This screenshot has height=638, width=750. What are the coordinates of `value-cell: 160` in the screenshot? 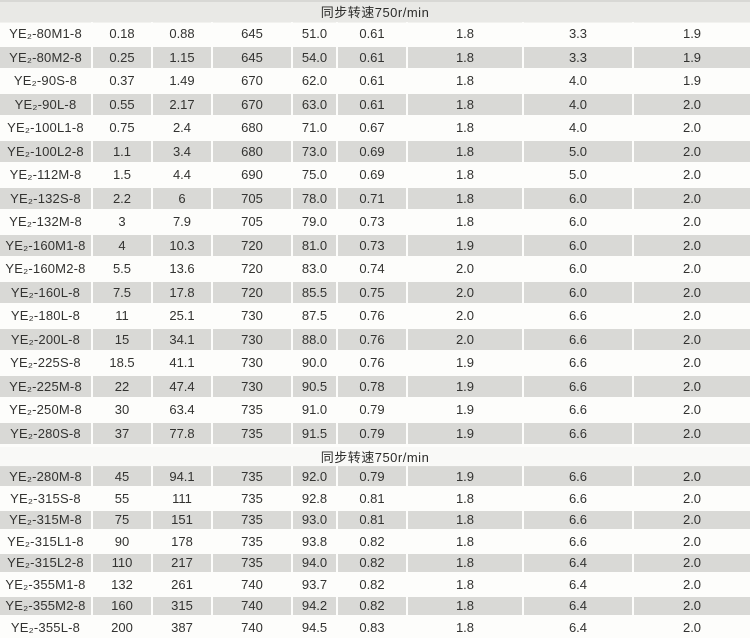 It's located at (121, 606).